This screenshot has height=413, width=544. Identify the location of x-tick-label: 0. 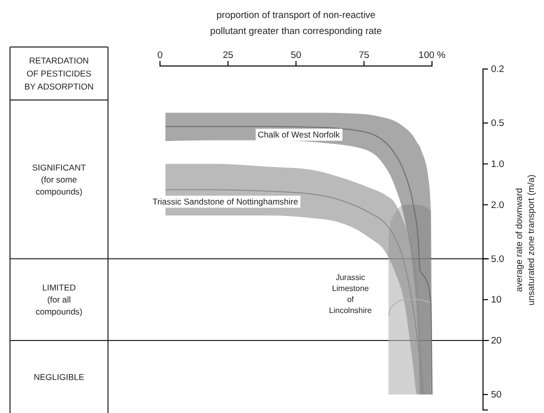
(160, 55).